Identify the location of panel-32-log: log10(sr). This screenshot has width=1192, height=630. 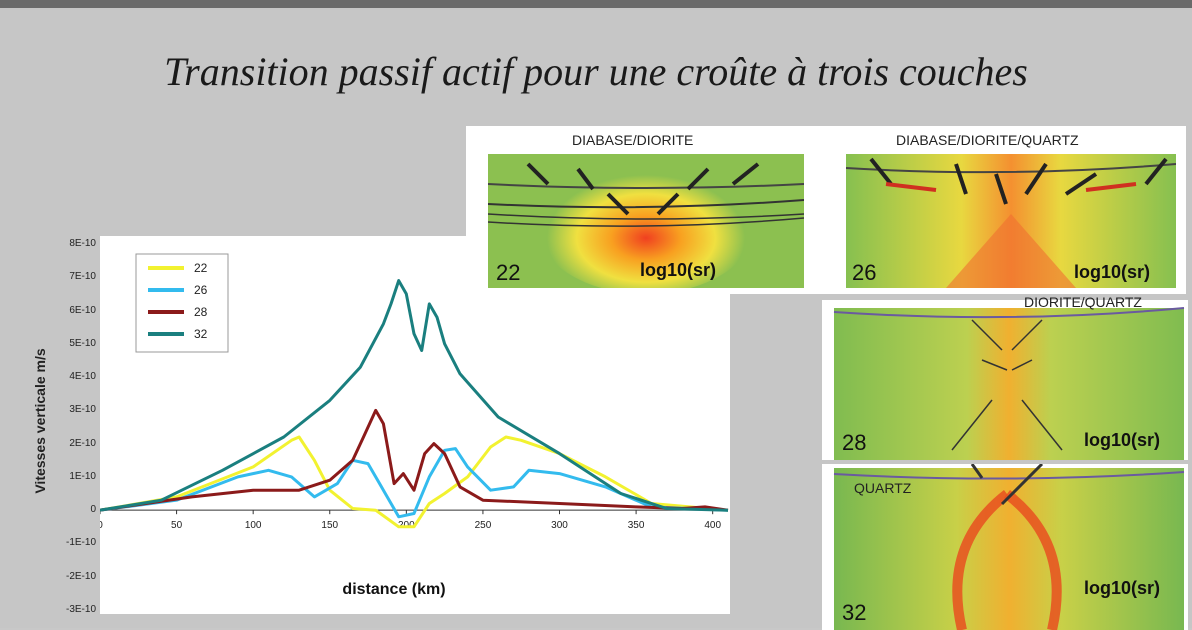
(1122, 588).